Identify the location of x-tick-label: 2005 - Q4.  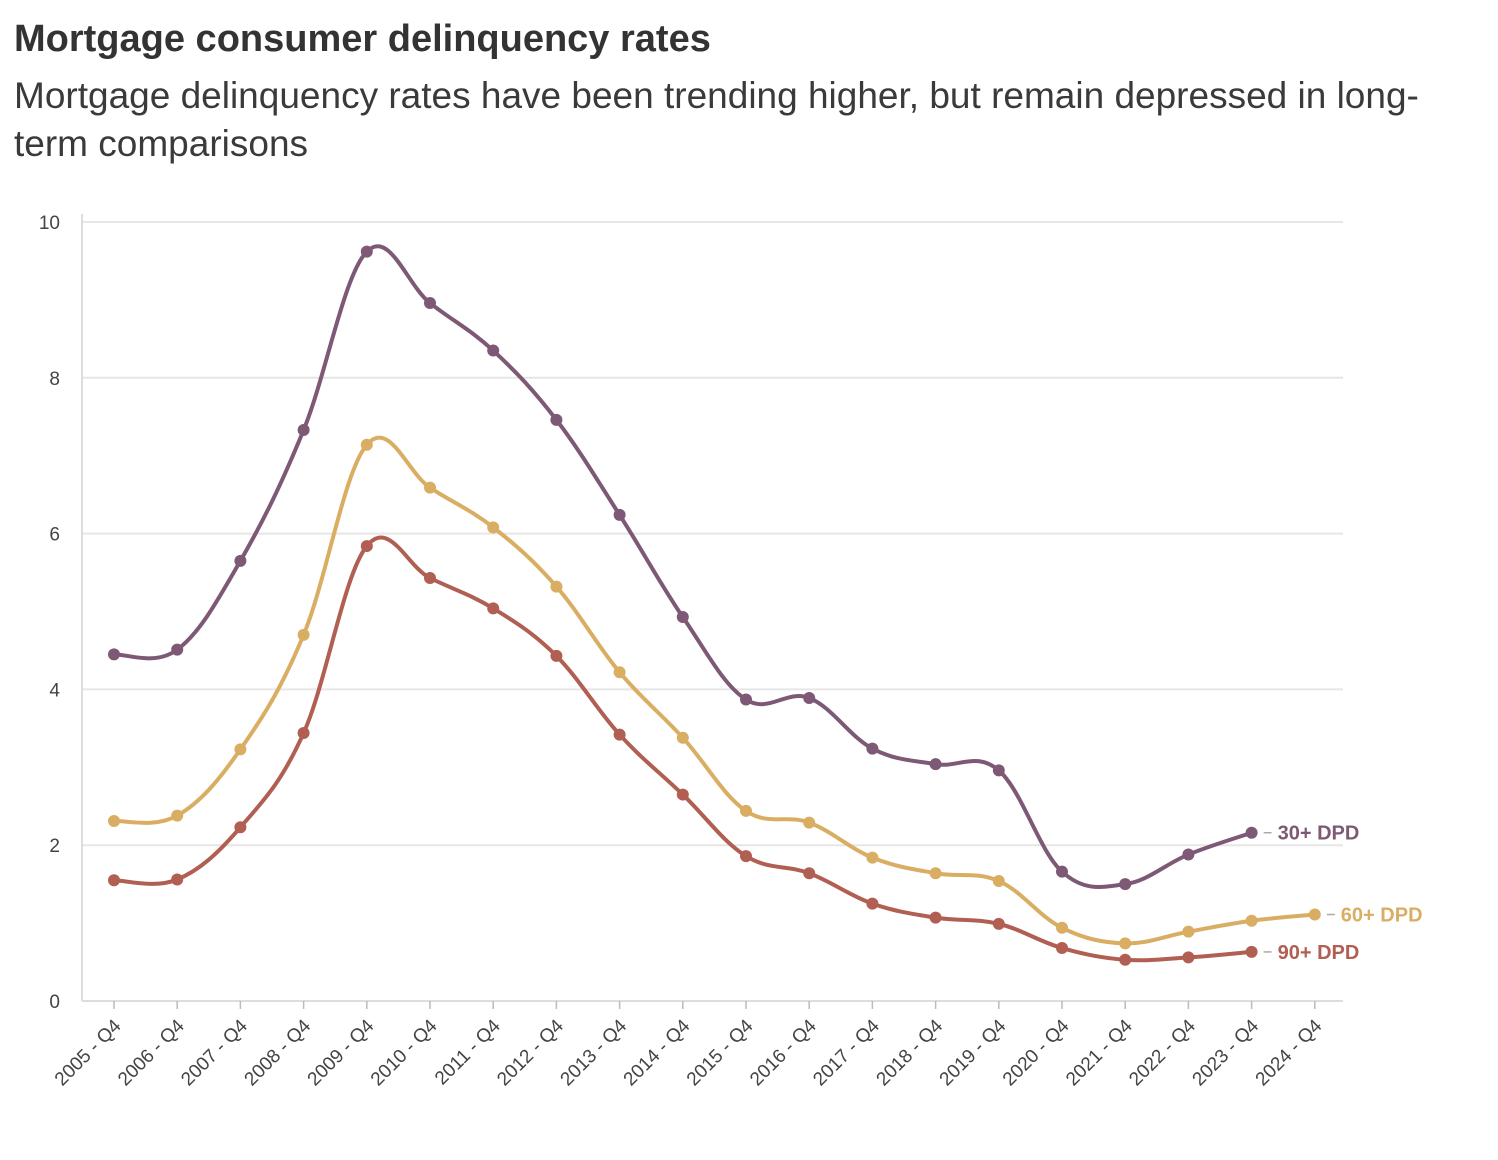
(88, 1052).